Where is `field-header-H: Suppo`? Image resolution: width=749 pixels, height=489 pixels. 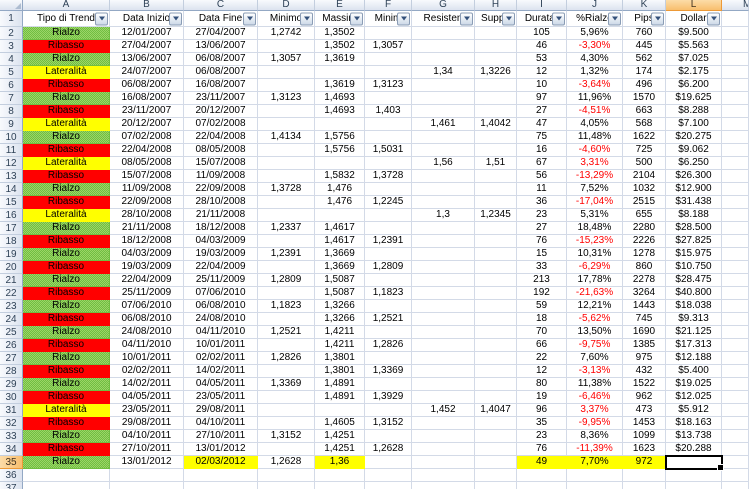 field-header-H: Suppo is located at coordinates (496, 19).